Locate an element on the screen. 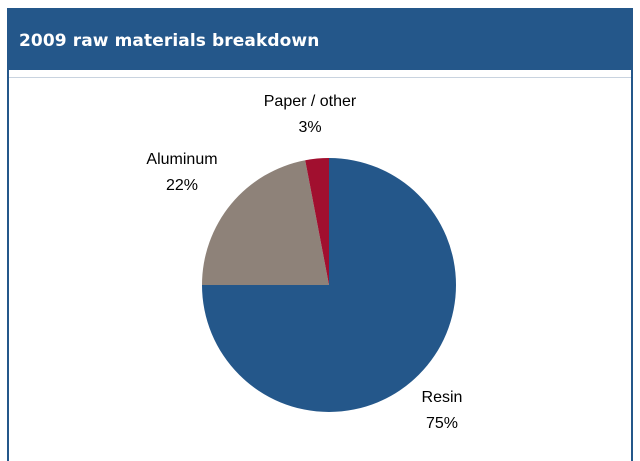 The image size is (640, 461). header-divider is located at coordinates (320, 74).